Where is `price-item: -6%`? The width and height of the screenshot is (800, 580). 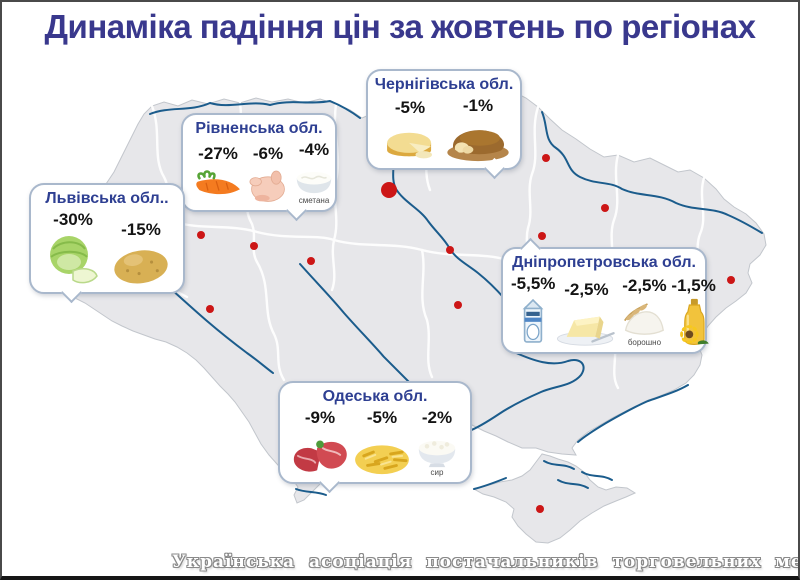 price-item: -6% is located at coordinates (268, 174).